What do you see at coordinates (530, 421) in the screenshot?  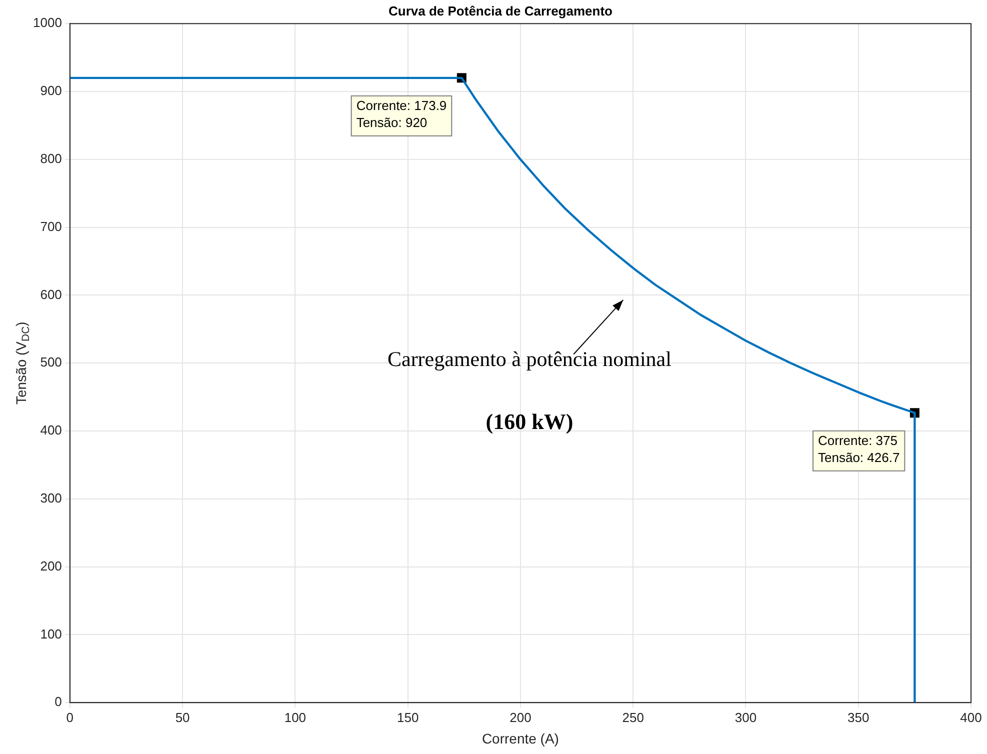 I see `annotation: (160 kW)` at bounding box center [530, 421].